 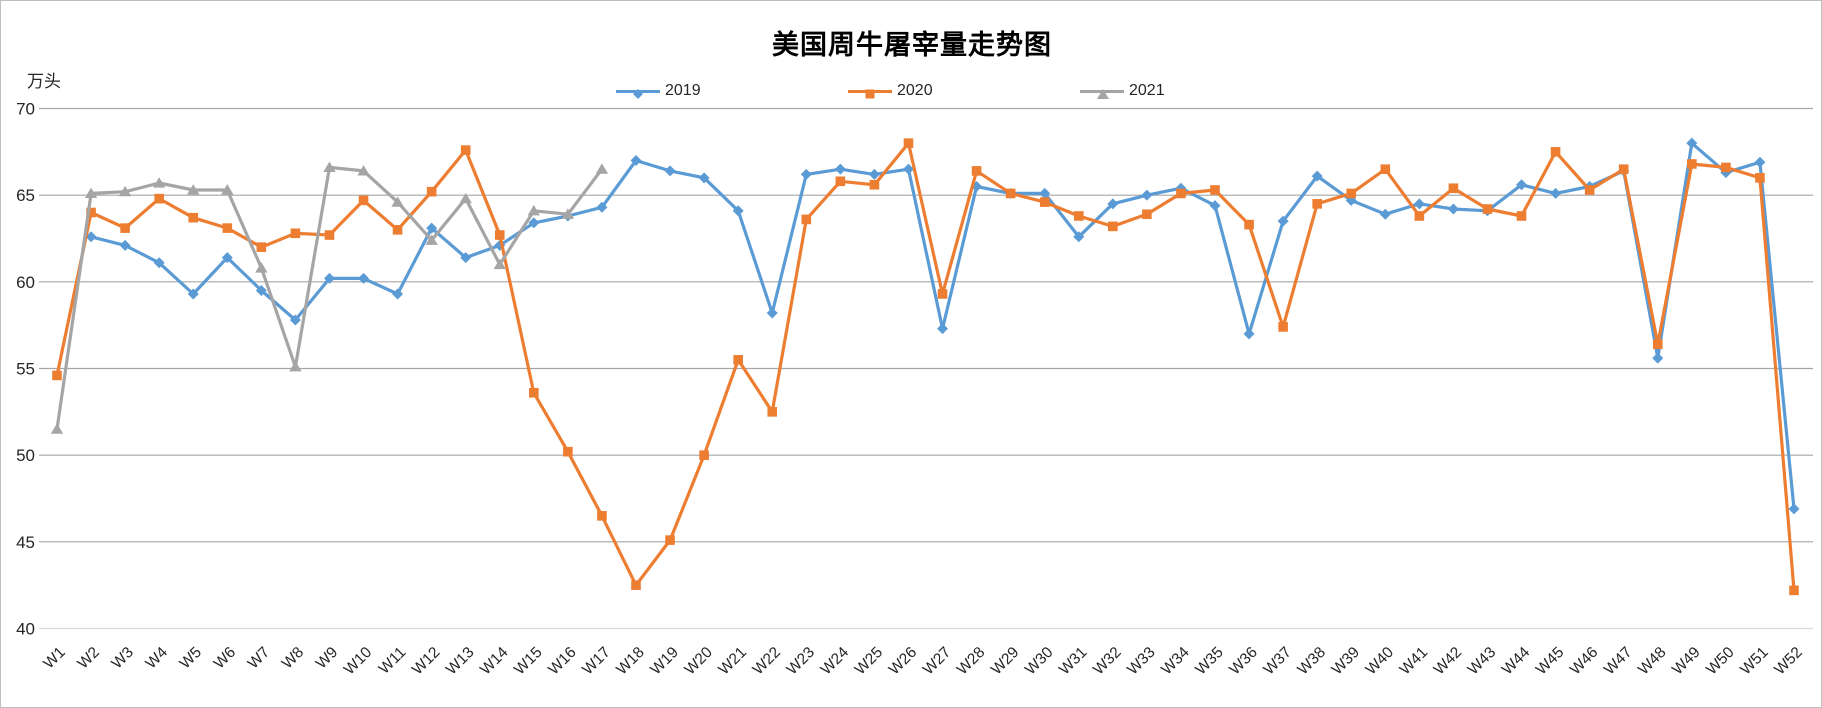 I want to click on diamond-marker-icon, so click(x=638, y=92).